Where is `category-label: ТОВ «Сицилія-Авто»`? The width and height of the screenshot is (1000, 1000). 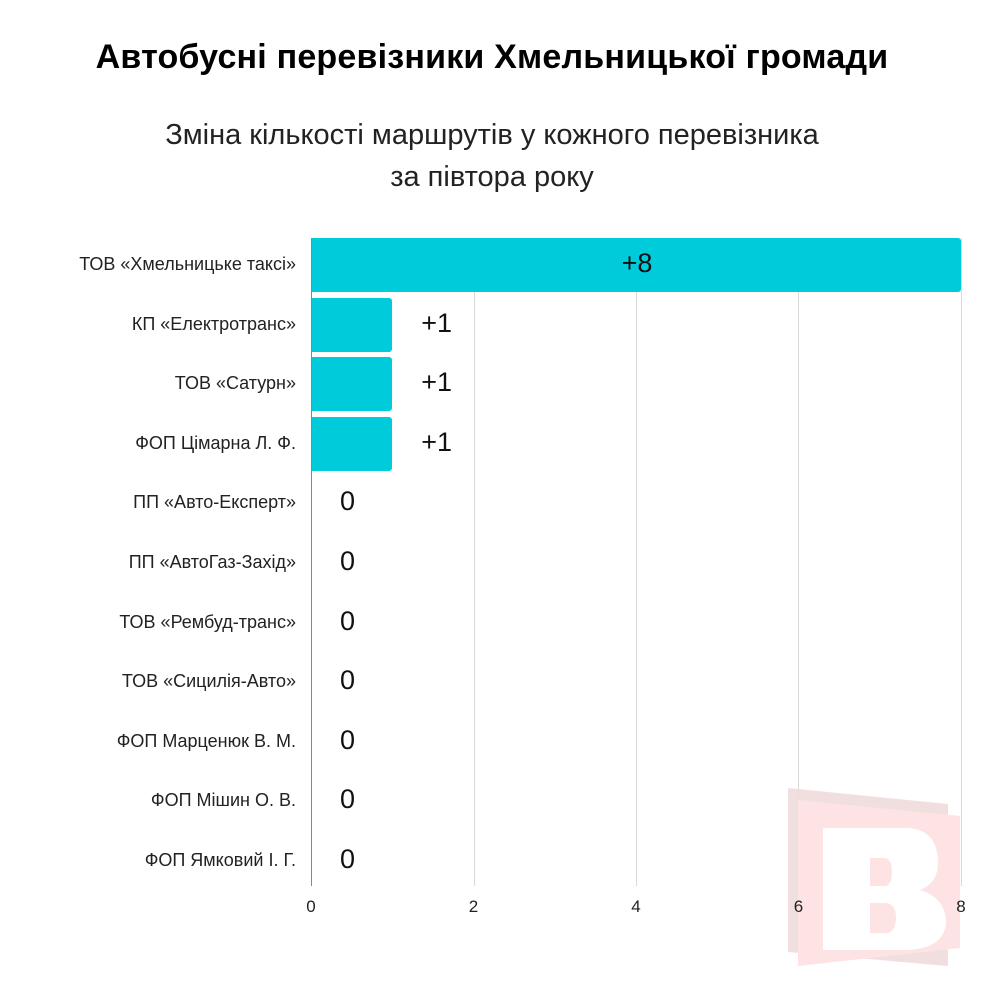 category-label: ТОВ «Сицилія-Авто» is located at coordinates (208, 681).